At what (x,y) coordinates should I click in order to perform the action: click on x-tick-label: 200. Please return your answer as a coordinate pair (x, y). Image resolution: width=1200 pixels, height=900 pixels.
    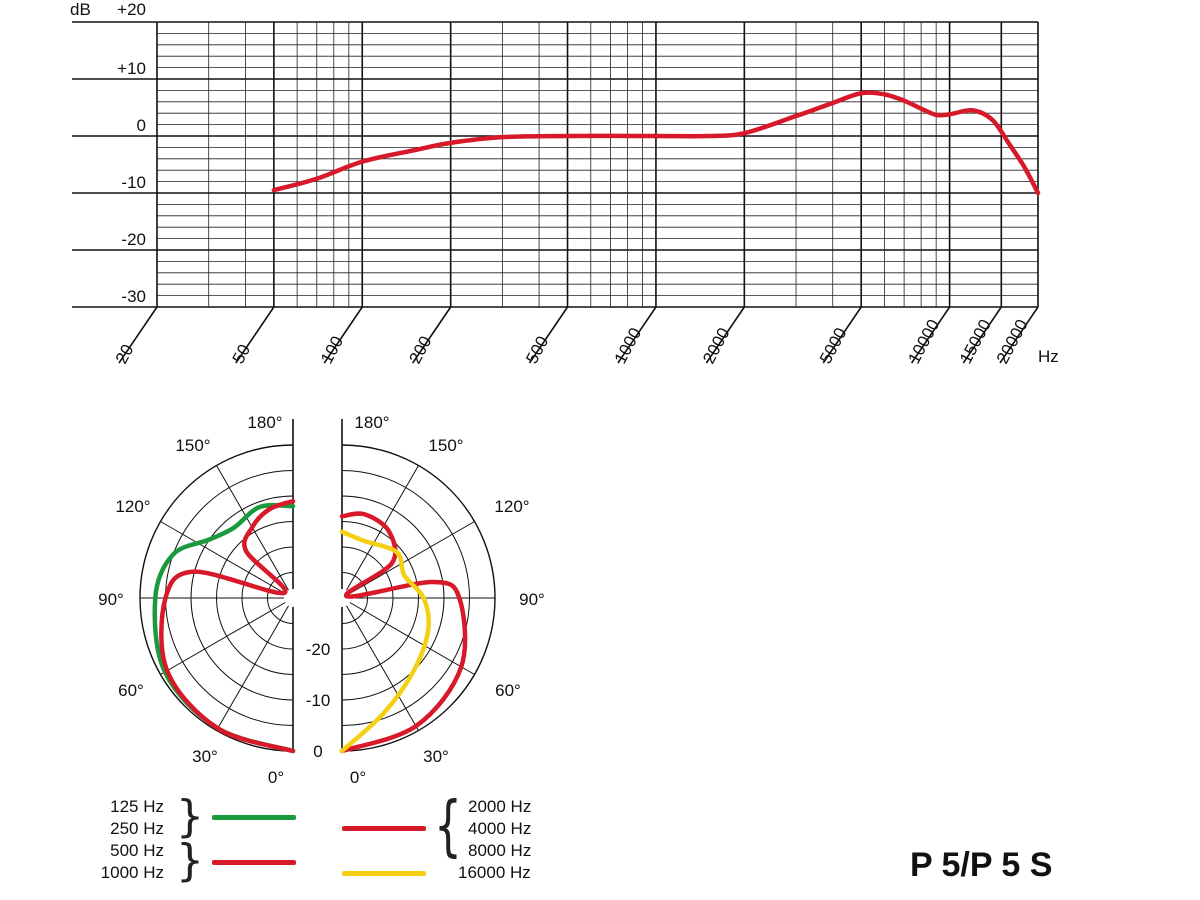
    Looking at the image, I should click on (420, 350).